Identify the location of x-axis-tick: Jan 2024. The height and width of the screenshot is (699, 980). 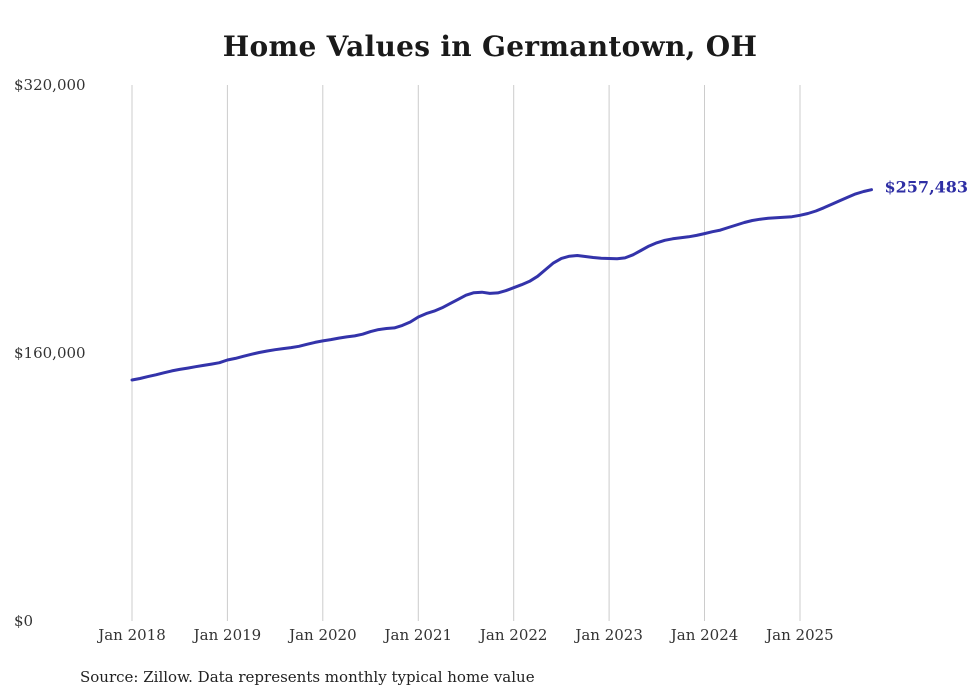
(704, 635).